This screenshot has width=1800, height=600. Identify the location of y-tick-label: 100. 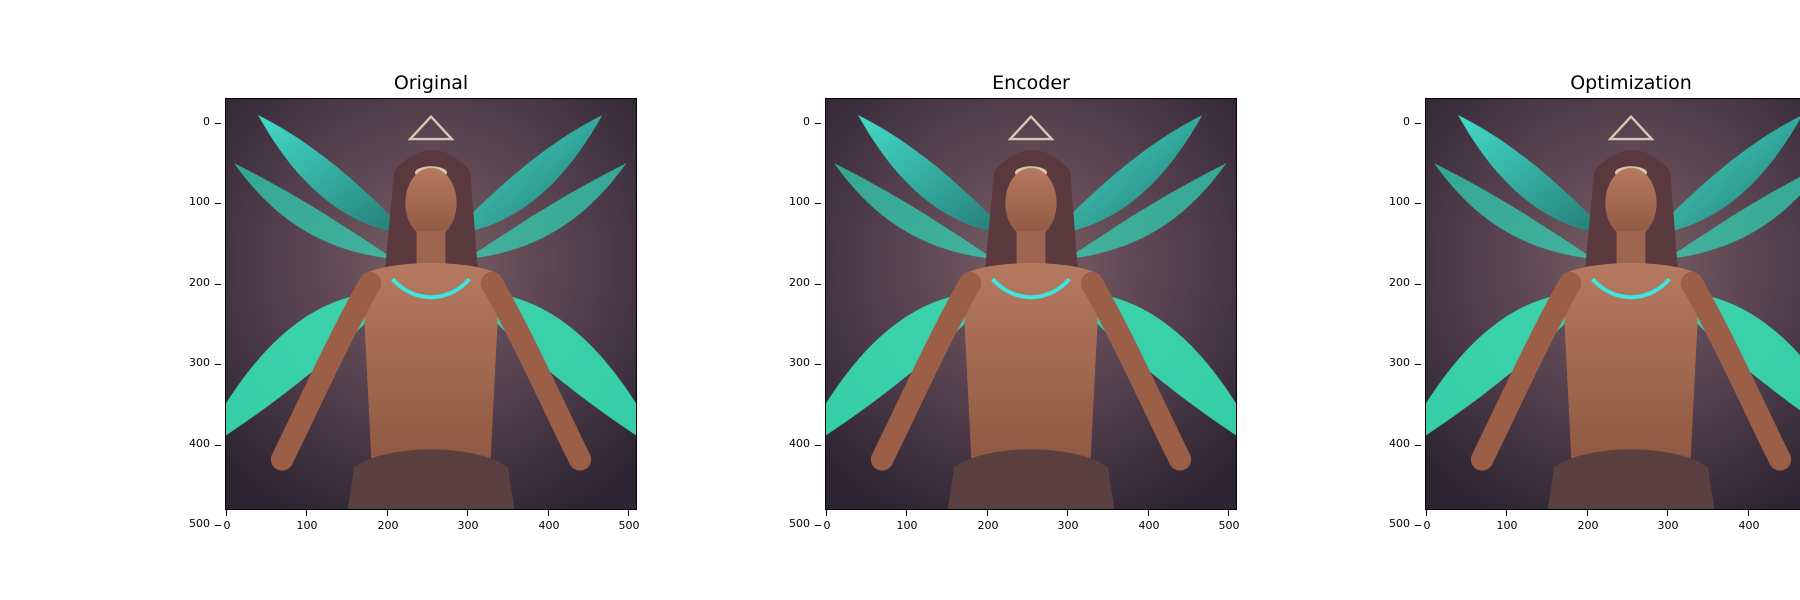
(1399, 201).